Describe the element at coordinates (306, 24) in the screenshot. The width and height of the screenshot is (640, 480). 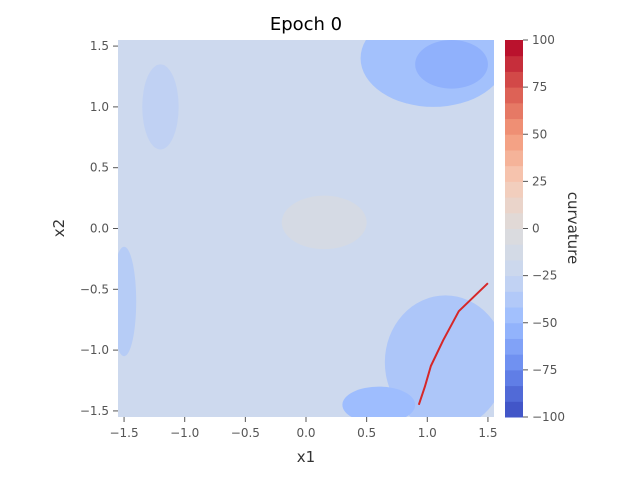
I see `chart-title: Epoch 0` at that location.